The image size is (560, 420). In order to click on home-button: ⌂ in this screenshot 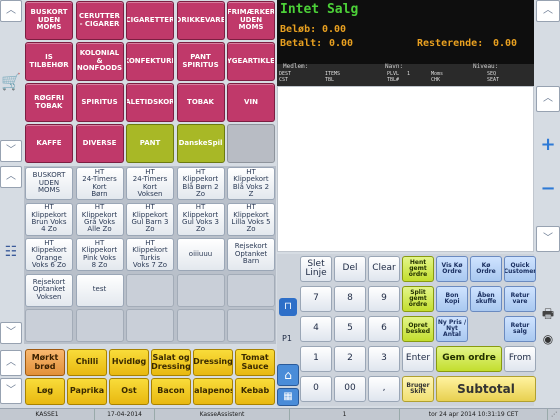, I will do `click(288, 375)`.